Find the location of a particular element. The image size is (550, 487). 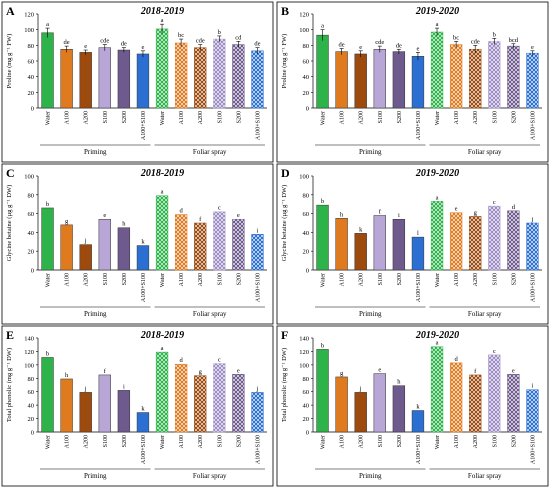

panel-title: 2018-2019 is located at coordinates (162, 173).